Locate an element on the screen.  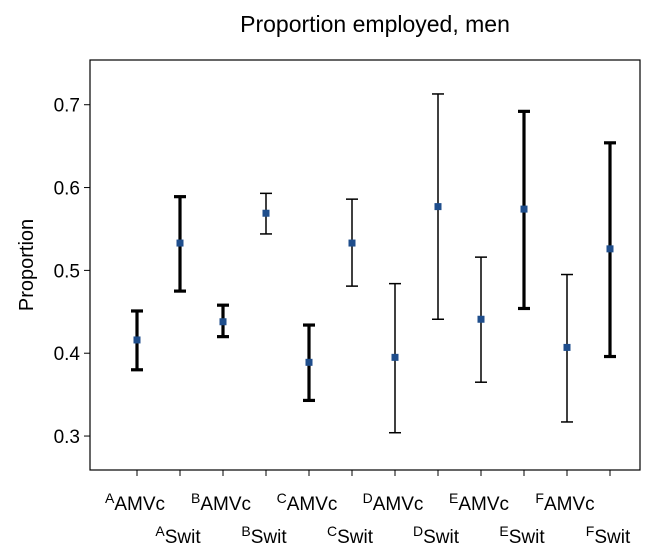
x-tick-label: DSwit is located at coordinates (436, 535).